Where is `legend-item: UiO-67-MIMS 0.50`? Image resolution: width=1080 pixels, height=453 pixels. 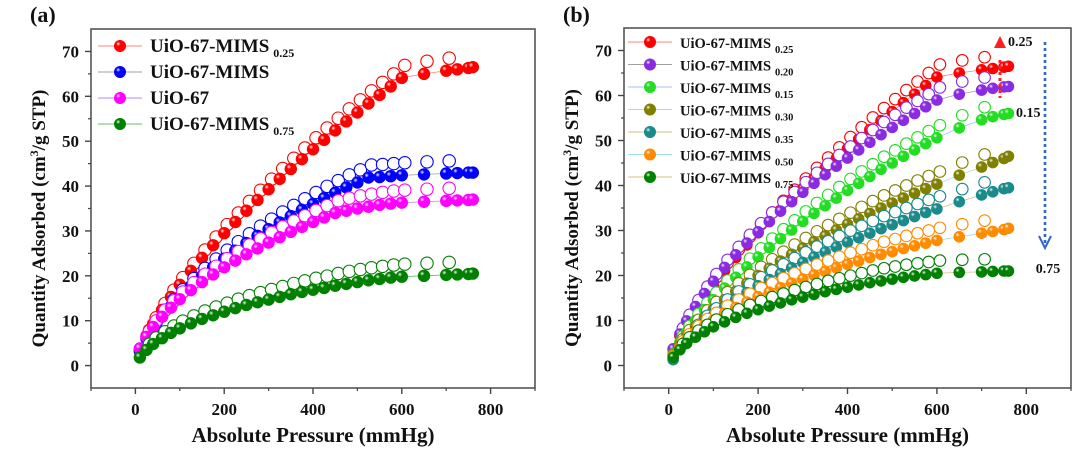
legend-item: UiO-67-MIMS 0.50 is located at coordinates (710, 158).